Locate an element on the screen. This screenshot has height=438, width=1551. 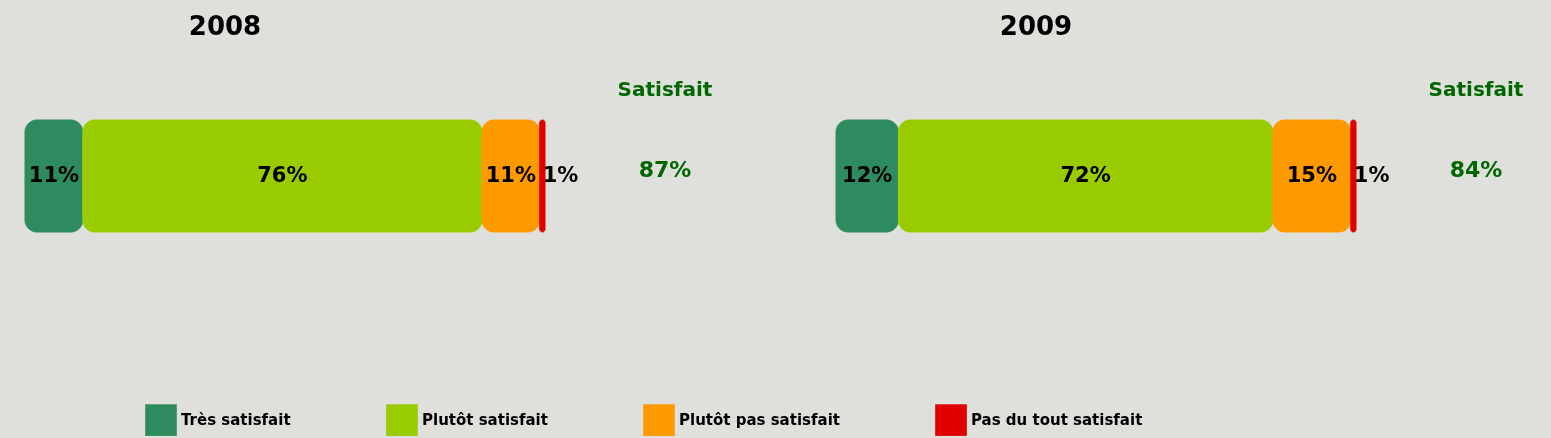
data-label: 72% is located at coordinates (1085, 175).